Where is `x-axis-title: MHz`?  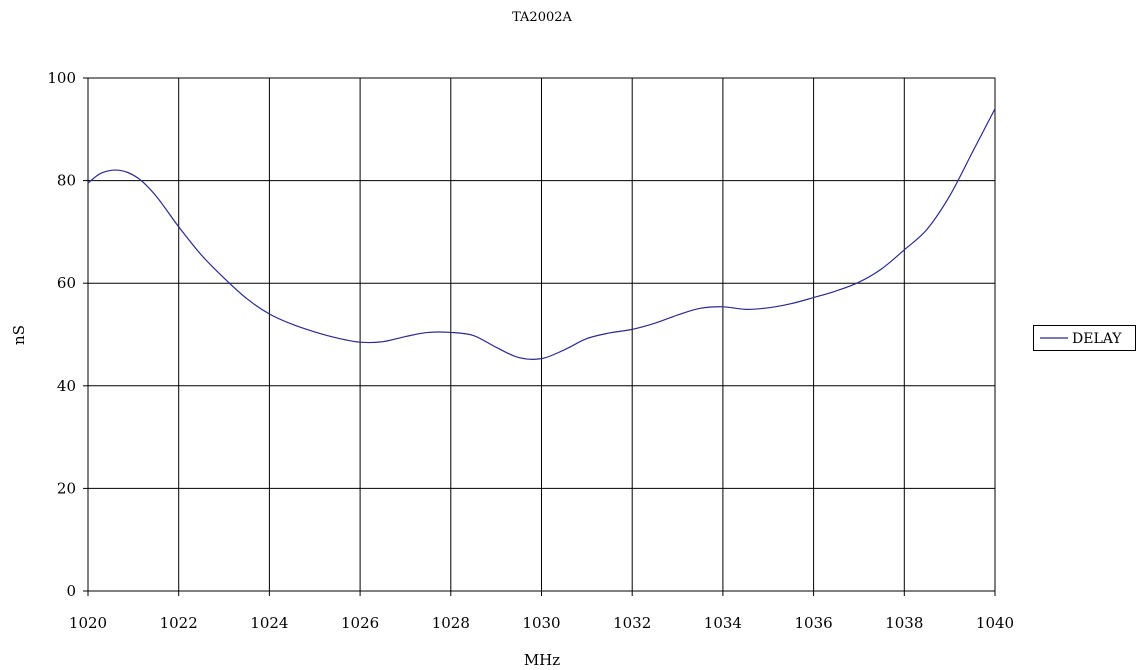
x-axis-title: MHz is located at coordinates (542, 660).